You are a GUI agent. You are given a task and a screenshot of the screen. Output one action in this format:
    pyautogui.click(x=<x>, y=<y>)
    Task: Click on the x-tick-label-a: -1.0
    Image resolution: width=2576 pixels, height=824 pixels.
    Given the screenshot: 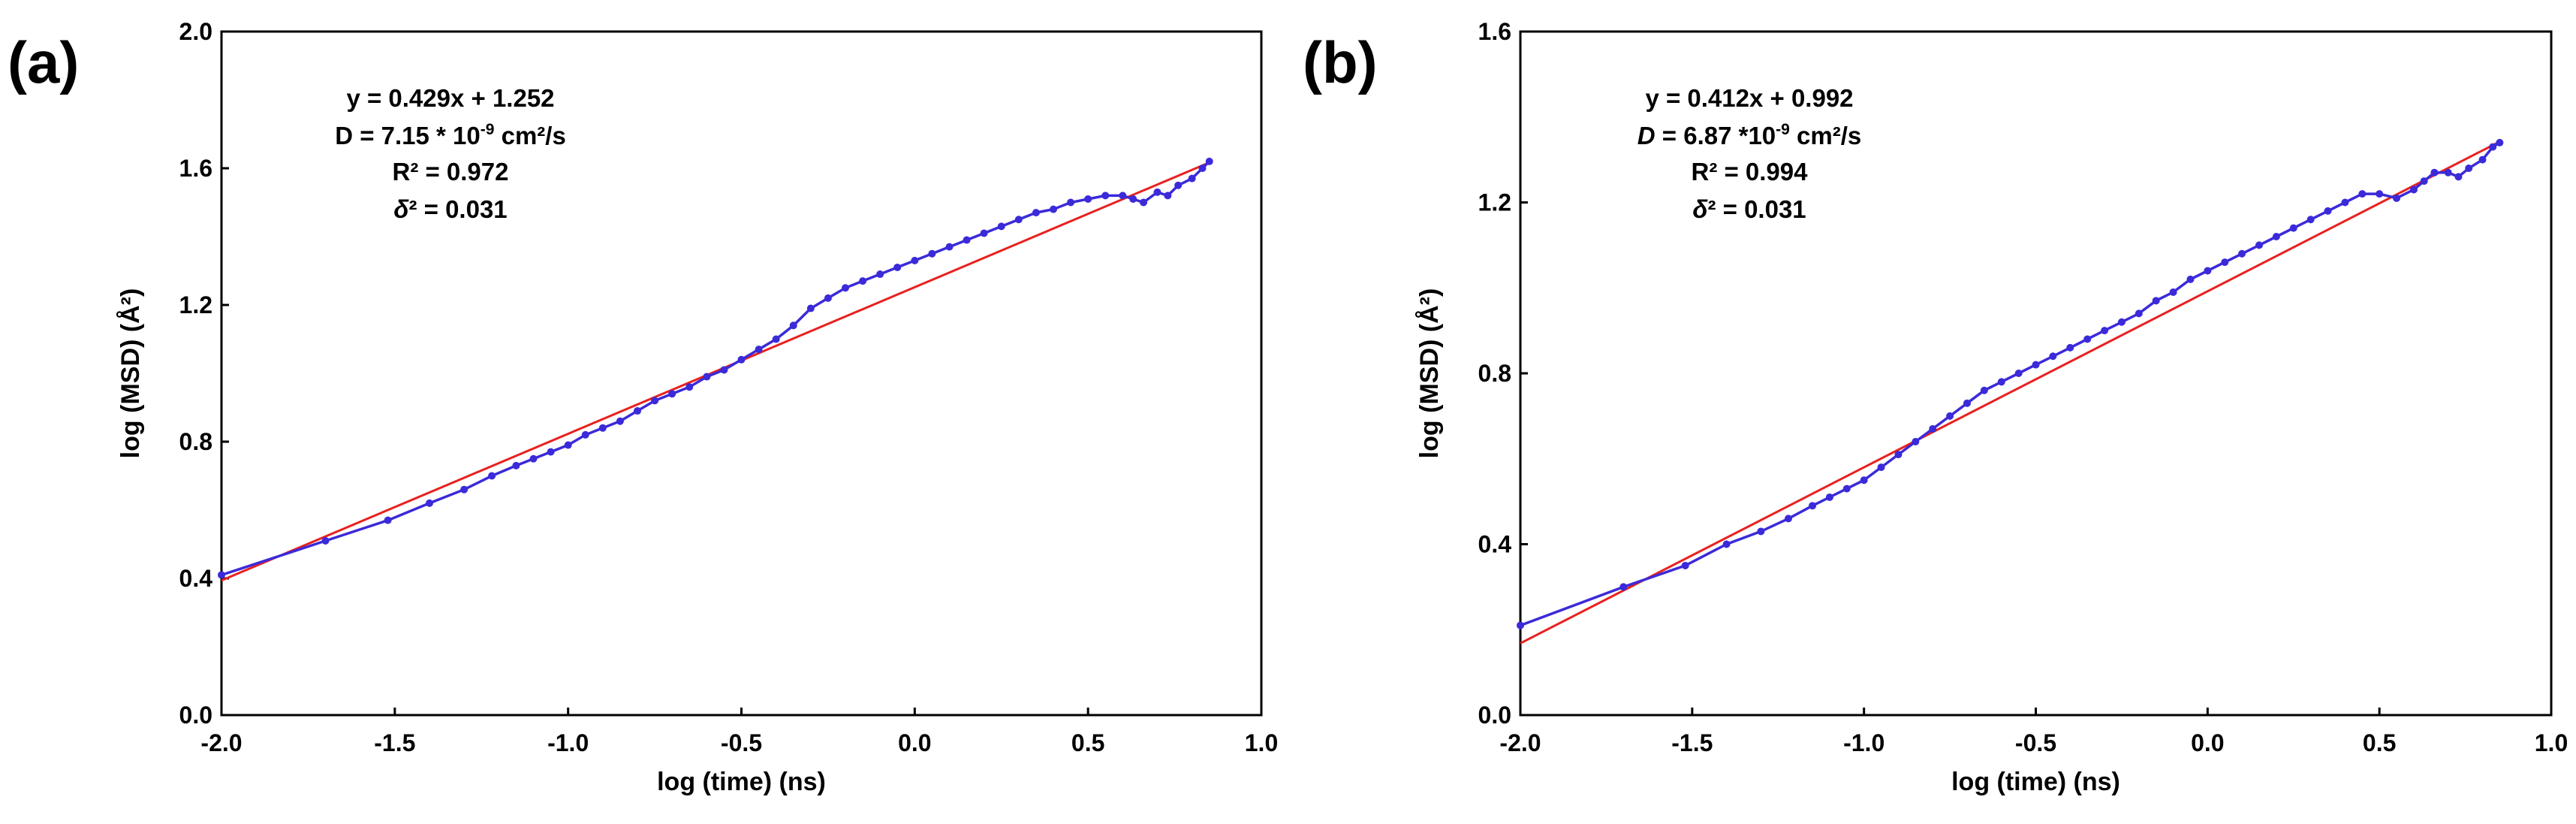 What is the action you would take?
    pyautogui.click(x=568, y=742)
    